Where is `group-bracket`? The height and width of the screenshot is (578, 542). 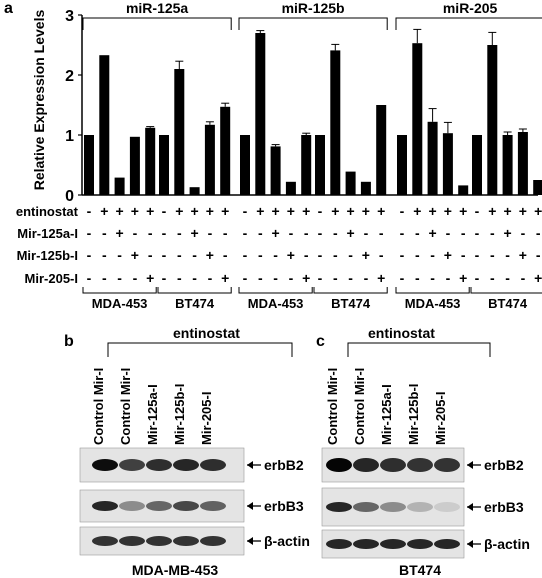 group-bracket is located at coordinates (157, 23).